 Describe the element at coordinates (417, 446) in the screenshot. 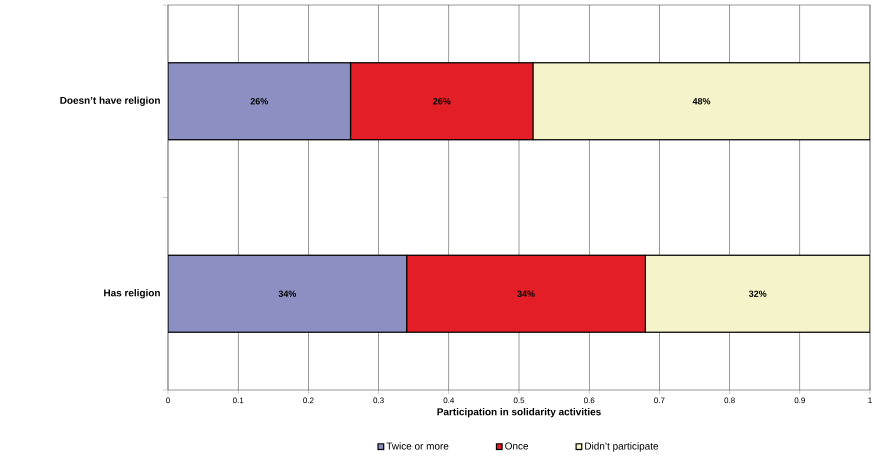

I see `legend-label: Twice or more` at that location.